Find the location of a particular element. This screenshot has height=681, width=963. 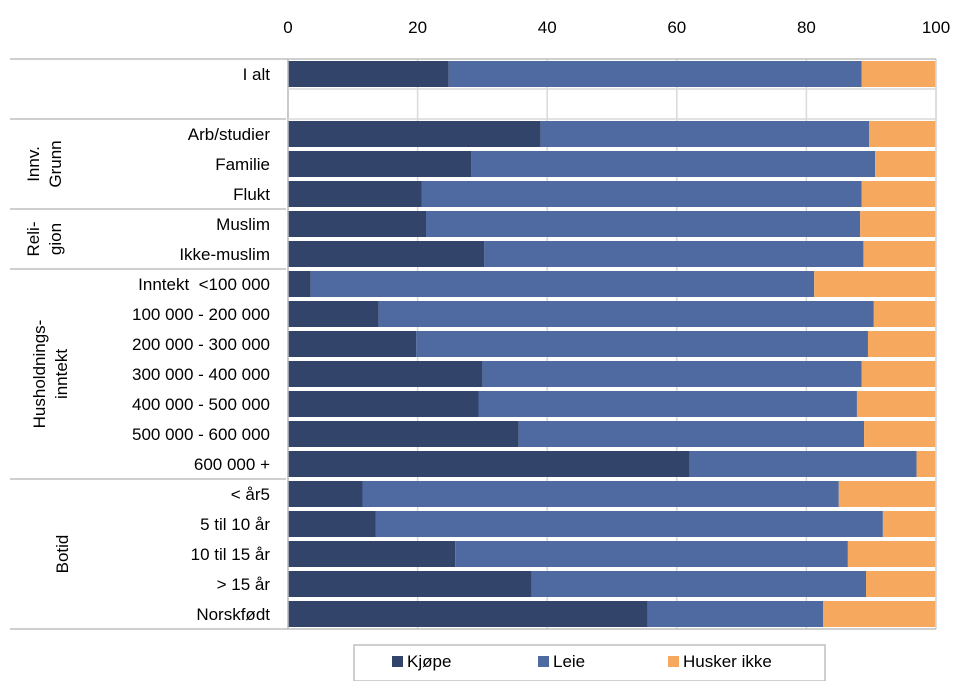

category-label: 500 000 - 600 000 is located at coordinates (201, 434).